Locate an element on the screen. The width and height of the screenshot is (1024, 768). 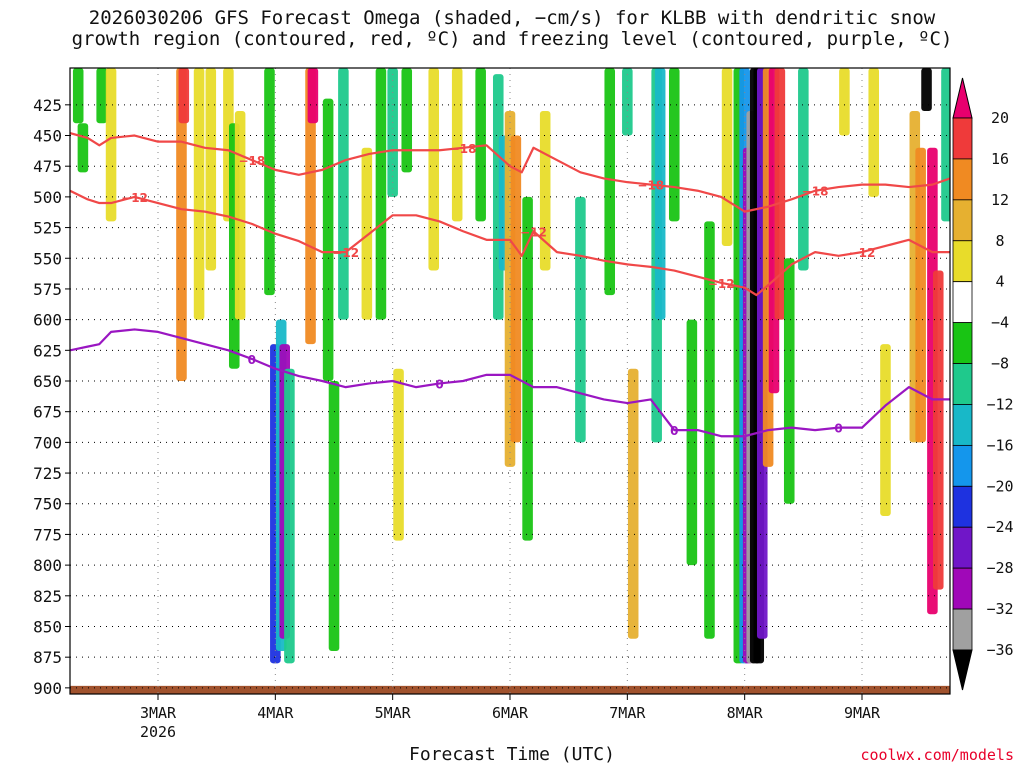
contour-freezing-level is located at coordinates (510, 383).